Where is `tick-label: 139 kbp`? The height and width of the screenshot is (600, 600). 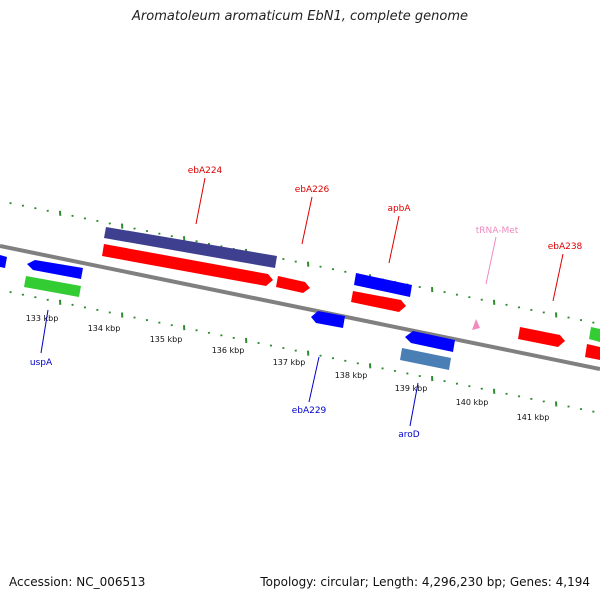 tick-label: 139 kbp is located at coordinates (411, 388).